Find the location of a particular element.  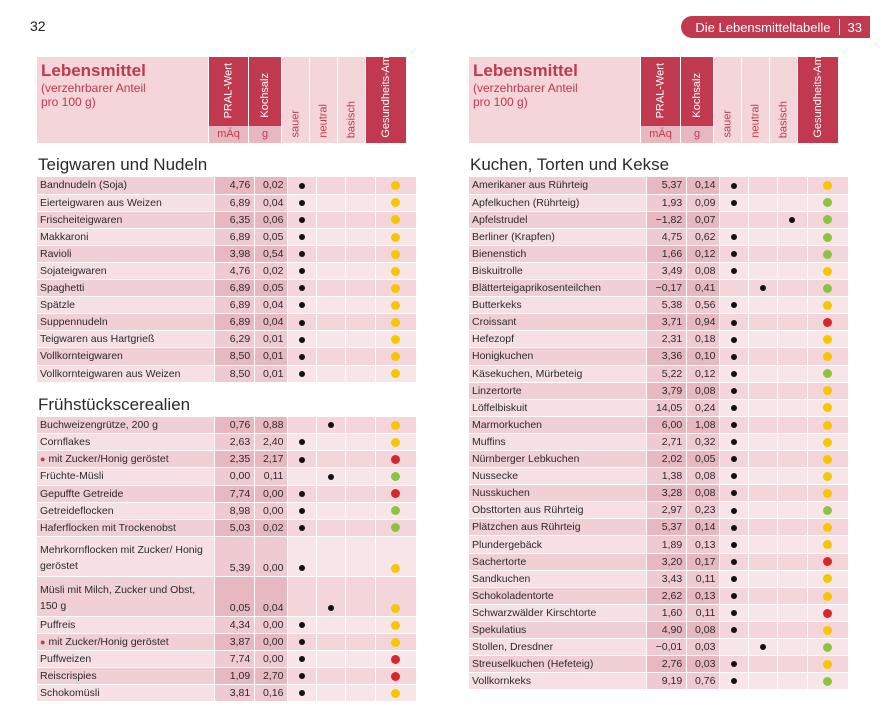

pral-value: 6,89 is located at coordinates (235, 237).